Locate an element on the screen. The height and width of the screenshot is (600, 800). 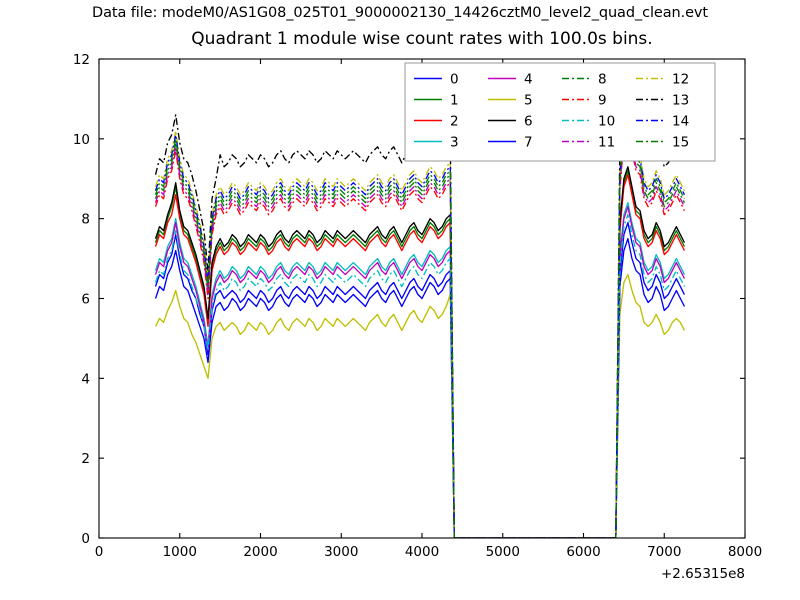
y-tick-label: 10 is located at coordinates (81, 140).